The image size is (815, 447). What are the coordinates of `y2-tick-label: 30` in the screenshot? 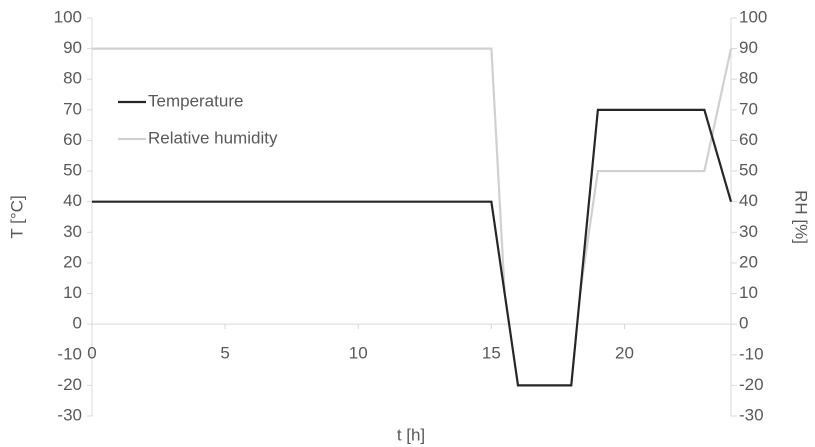 It's located at (748, 231).